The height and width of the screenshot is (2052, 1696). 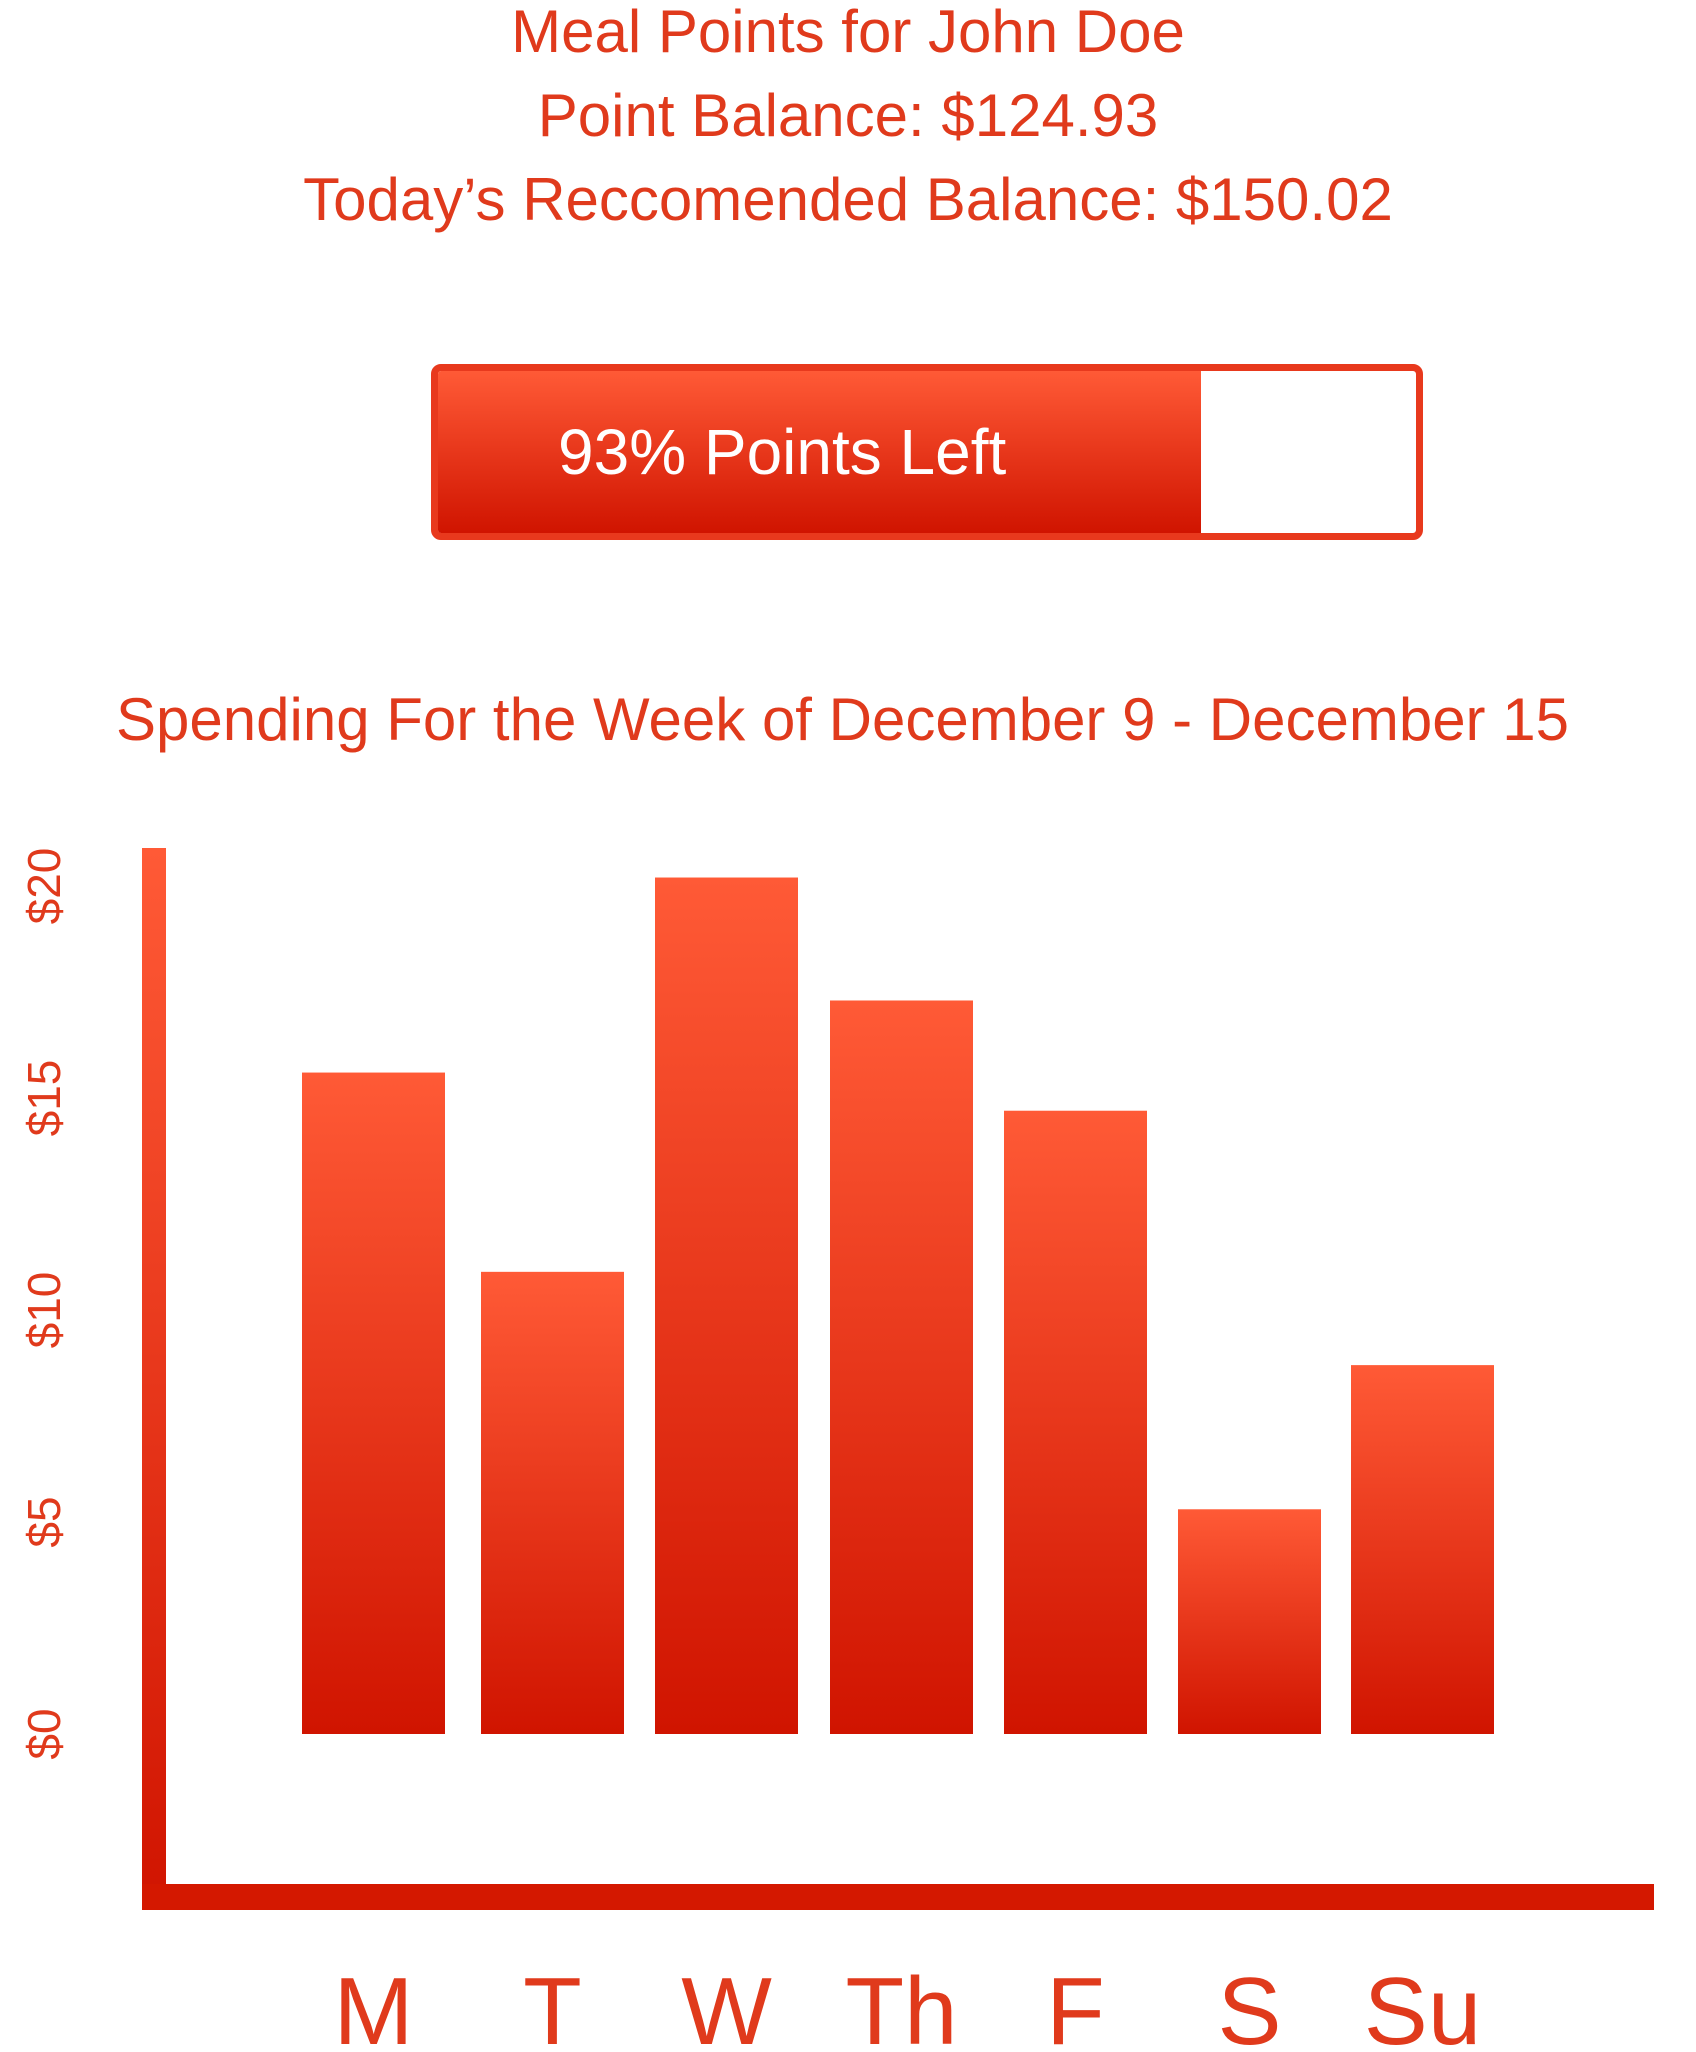 I want to click on x-tick-label-su: Su, so click(x=1422, y=2005).